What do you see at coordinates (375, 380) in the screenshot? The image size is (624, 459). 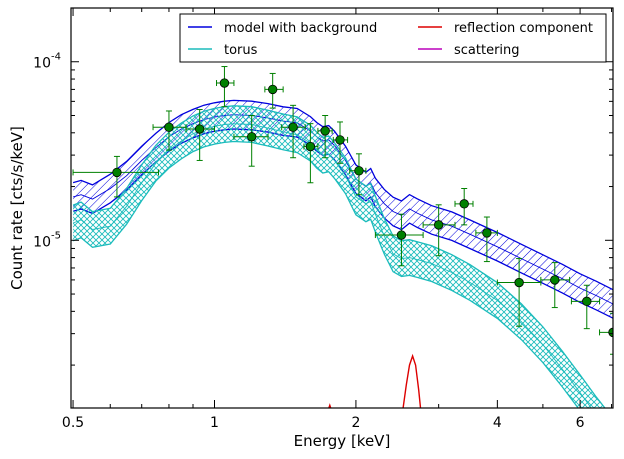 I see `reflection-component-line` at bounding box center [375, 380].